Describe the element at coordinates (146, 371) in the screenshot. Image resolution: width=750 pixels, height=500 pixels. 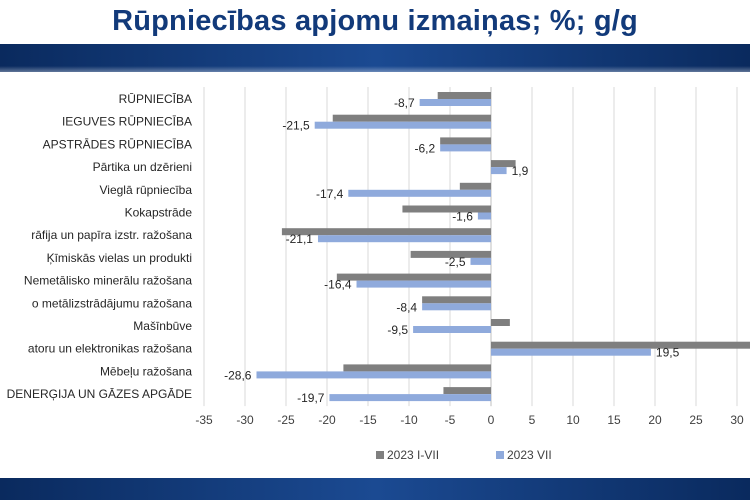
I see `category-label: Mēbeļu ražošana` at that location.